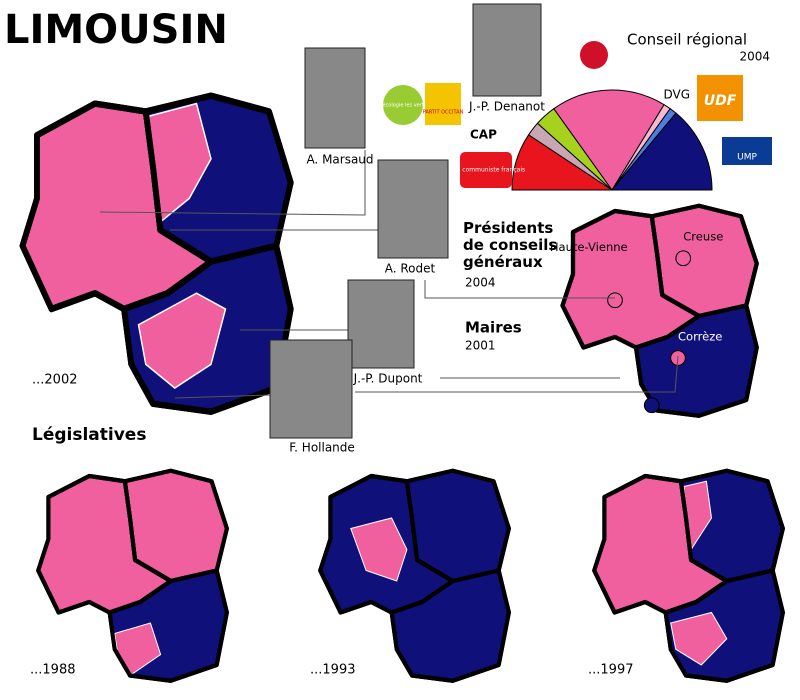 This screenshot has width=800, height=700. What do you see at coordinates (443, 113) in the screenshot?
I see `logo-text: PARTIT OCCITAN` at bounding box center [443, 113].